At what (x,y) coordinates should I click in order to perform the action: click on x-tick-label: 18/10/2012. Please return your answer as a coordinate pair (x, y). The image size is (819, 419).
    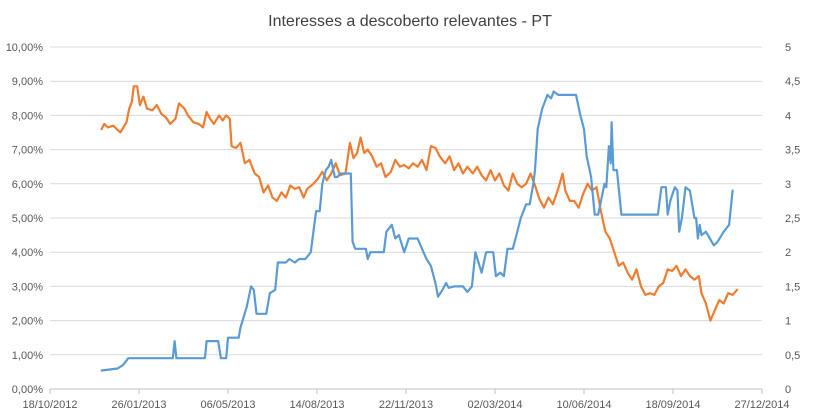
    Looking at the image, I should click on (49, 405).